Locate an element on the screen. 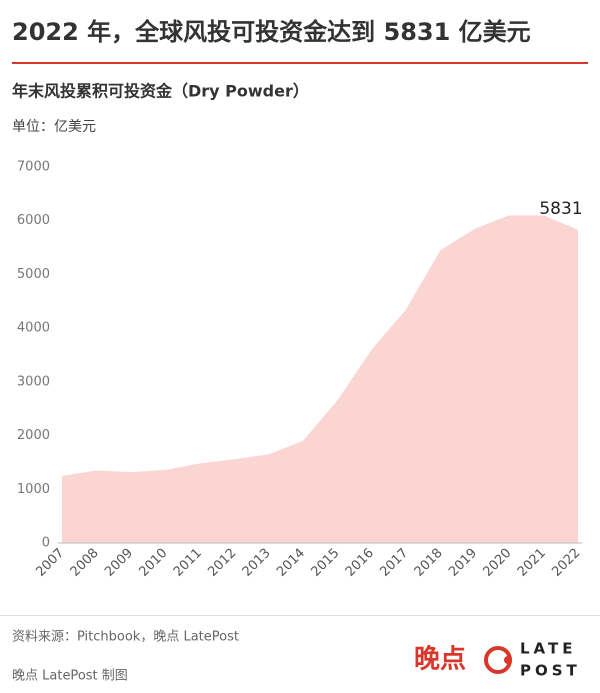  x-tick-label: 2018 is located at coordinates (429, 563).